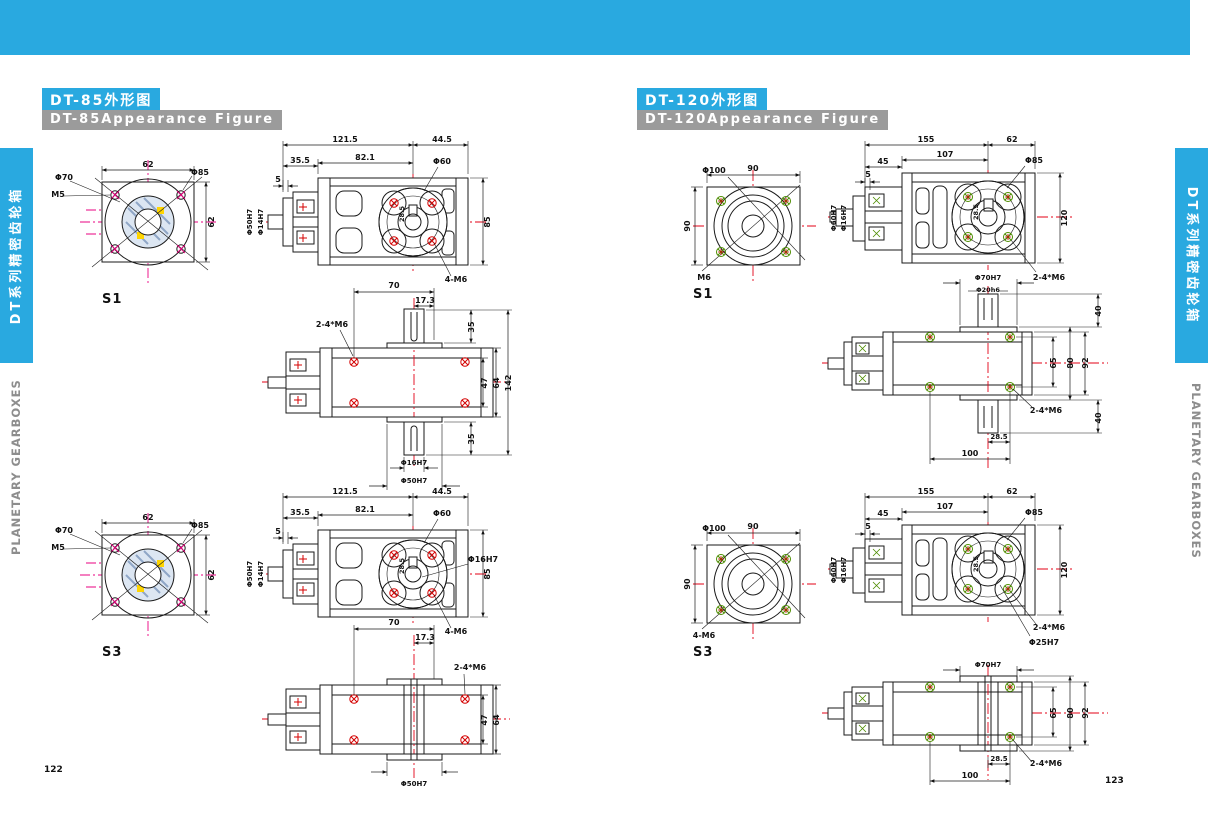 The height and width of the screenshot is (825, 1208). What do you see at coordinates (394, 622) in the screenshot?
I see `dim-span: 70` at bounding box center [394, 622].